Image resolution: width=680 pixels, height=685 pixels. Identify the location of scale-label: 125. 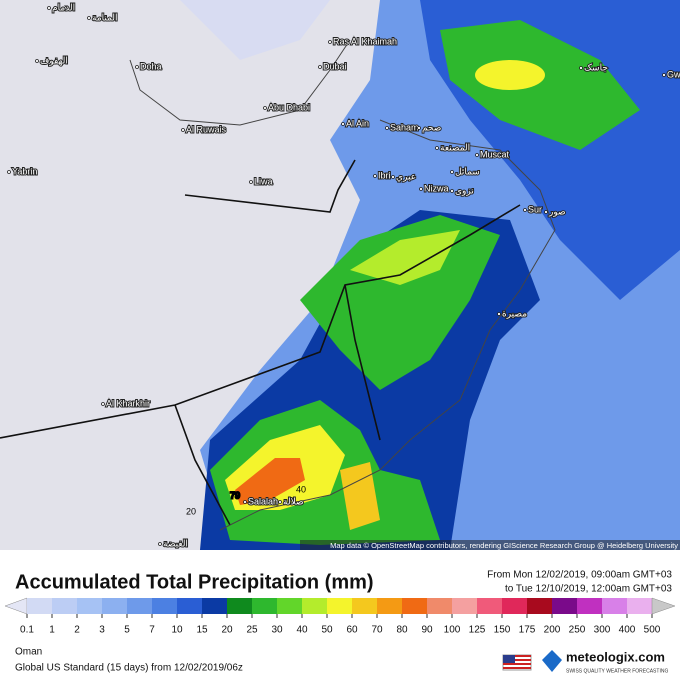
(477, 630).